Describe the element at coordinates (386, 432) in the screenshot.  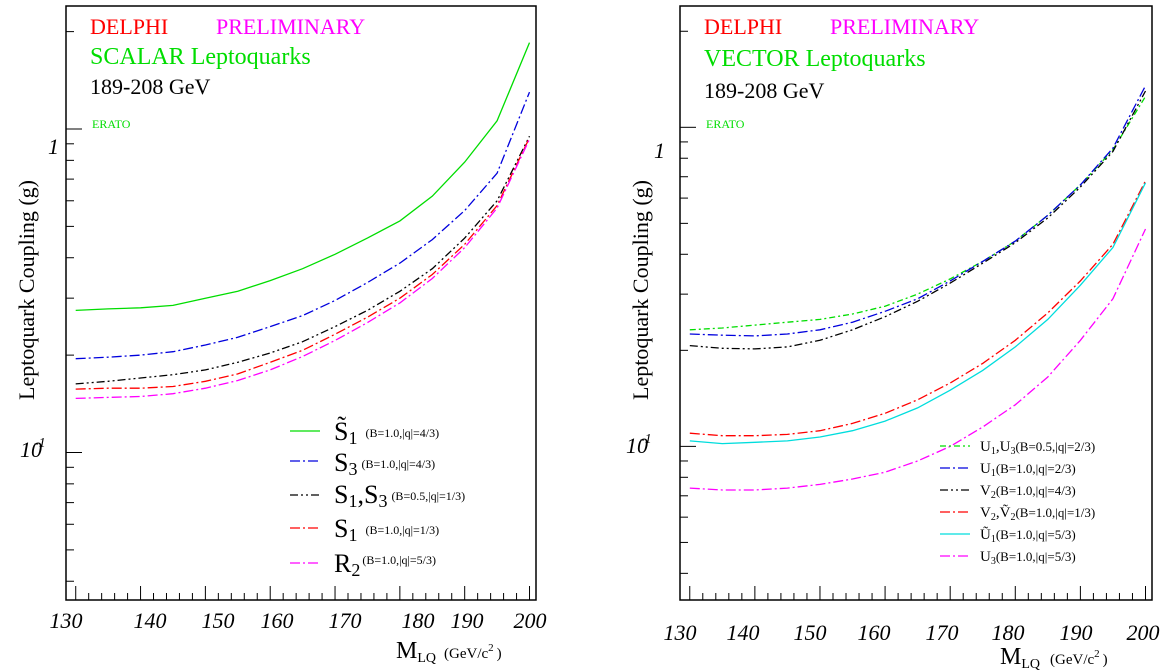
I see `legend-label: S̃1 (B=1.0,|q|=4/3)` at that location.